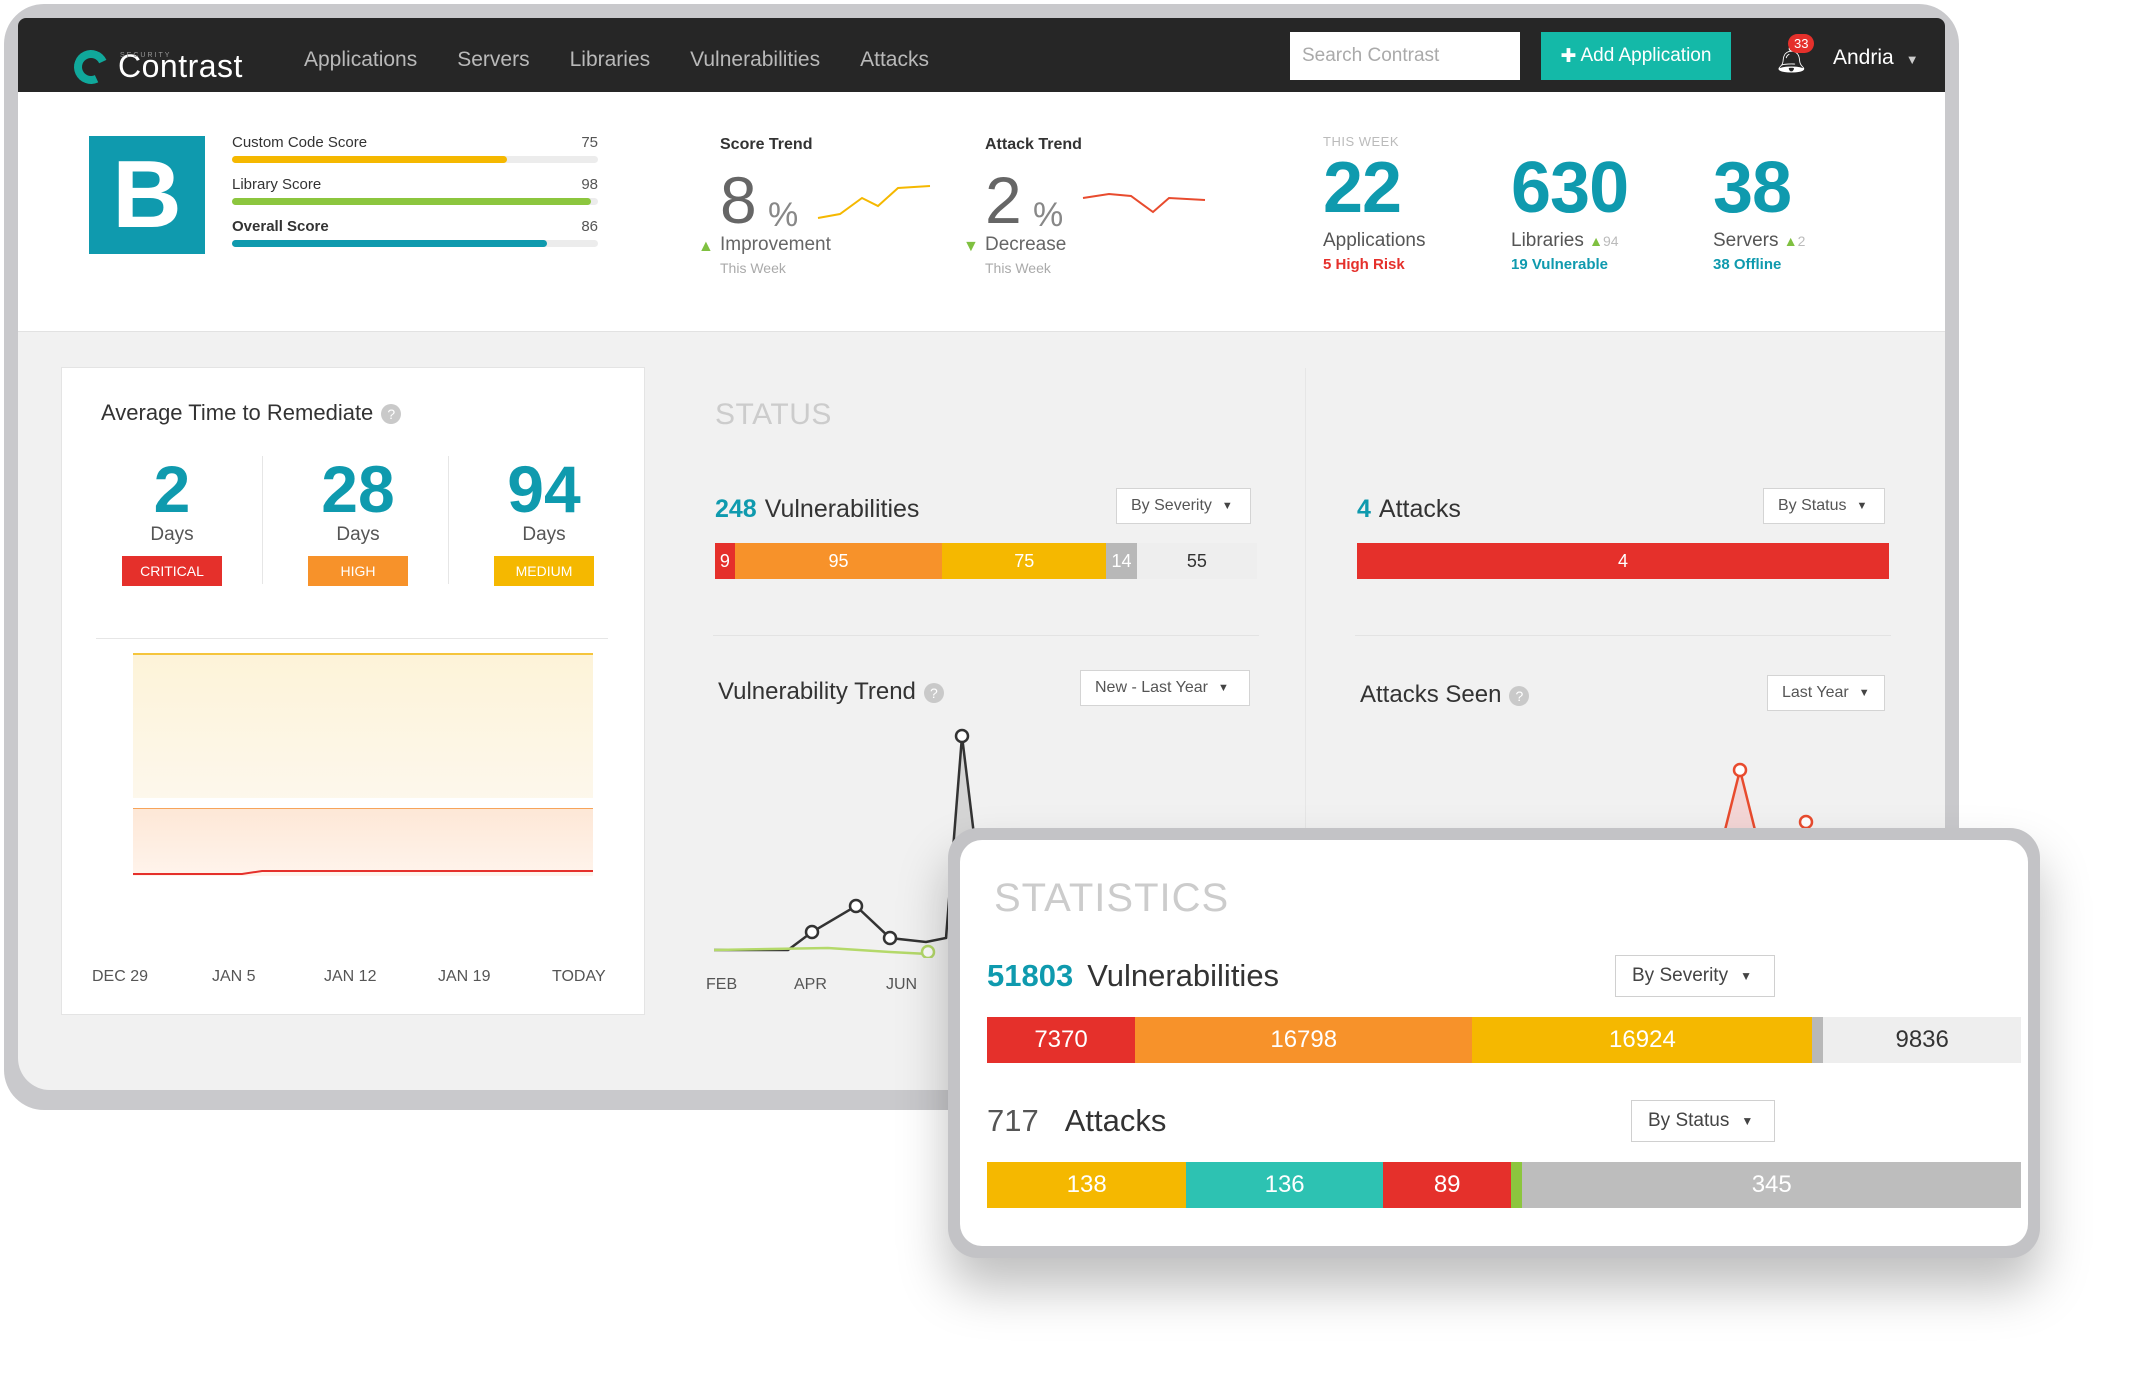 The image size is (2149, 1384). I want to click on critical-line, so click(363, 872).